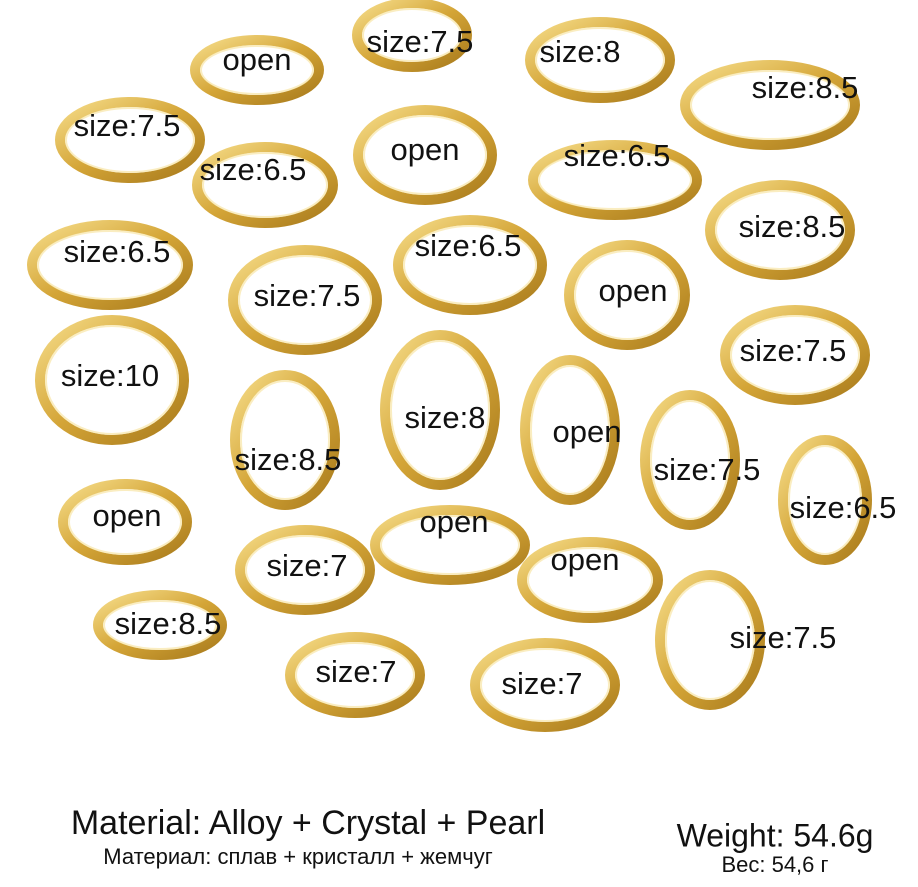  Describe the element at coordinates (297, 856) in the screenshot. I see `material-ru-text: Материал: сплав + кристалл + жемчуг` at that location.